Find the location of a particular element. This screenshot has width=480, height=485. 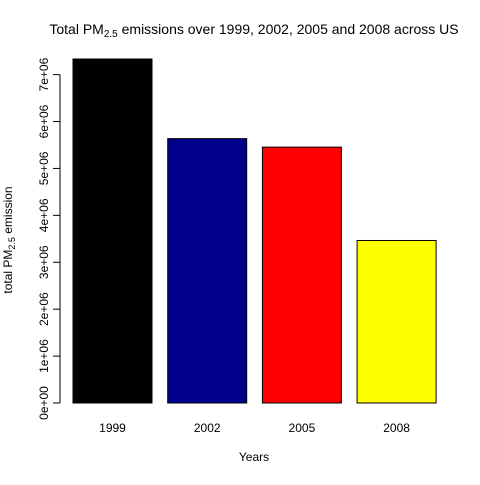

x-tick-label: 2005 is located at coordinates (302, 428).